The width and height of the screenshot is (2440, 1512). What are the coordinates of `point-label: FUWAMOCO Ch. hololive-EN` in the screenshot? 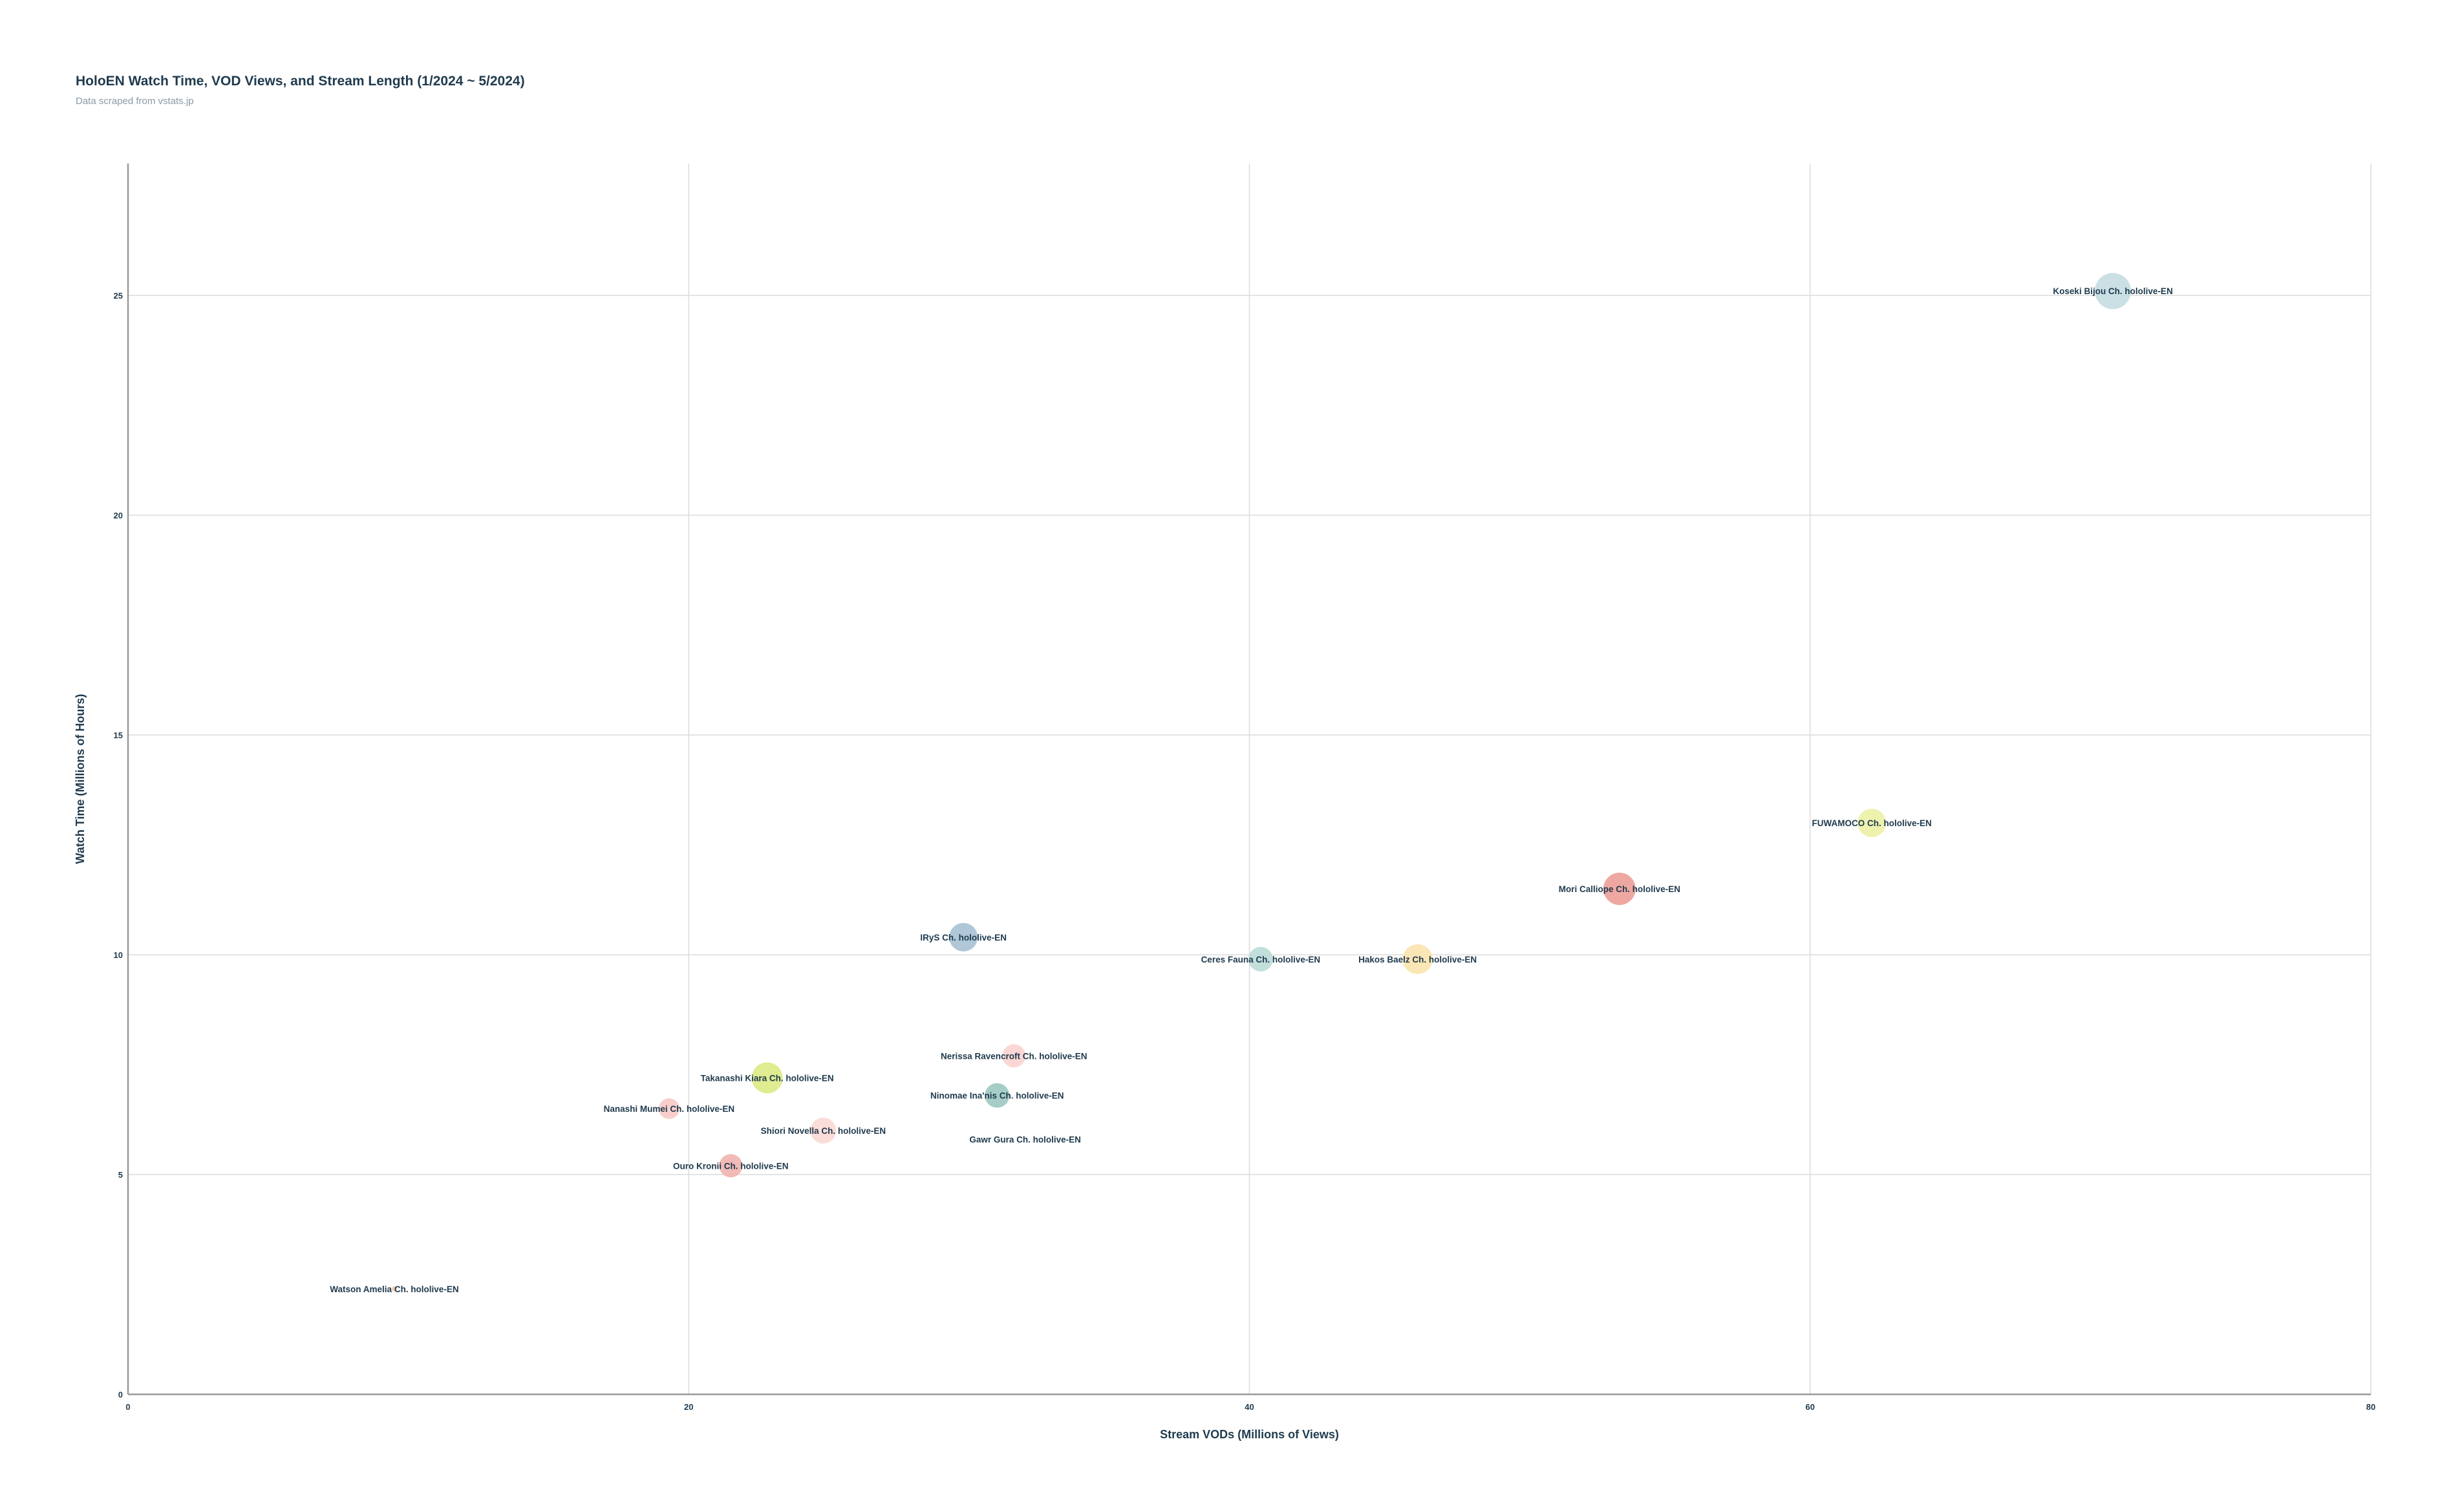 It's located at (1872, 823).